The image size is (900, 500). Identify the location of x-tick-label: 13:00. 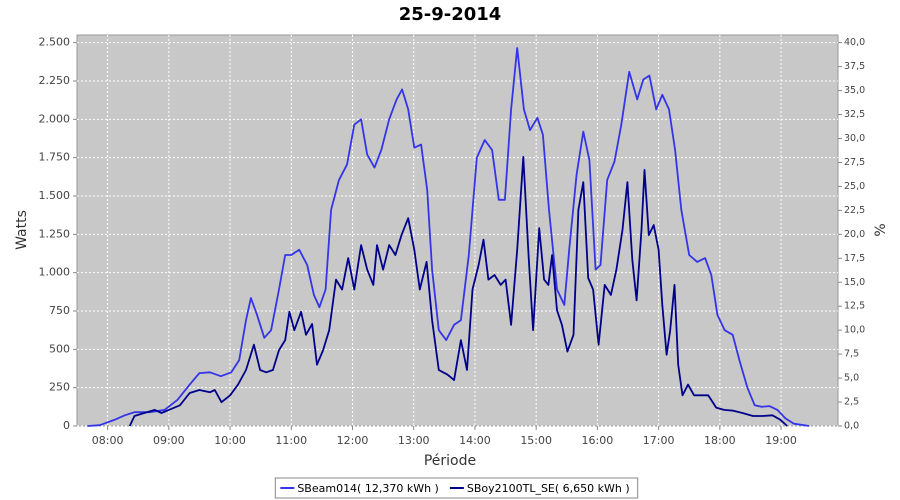
(414, 440).